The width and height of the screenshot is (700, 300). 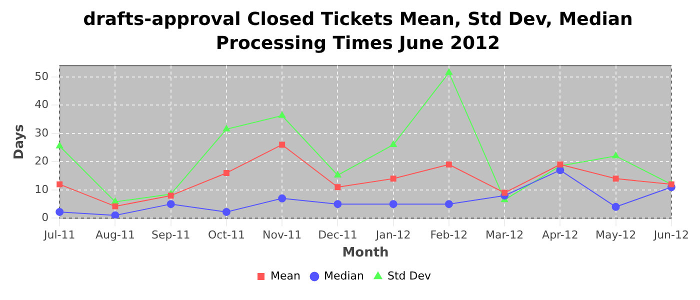 What do you see at coordinates (670, 235) in the screenshot?
I see `x-tick-label: Jun-12` at bounding box center [670, 235].